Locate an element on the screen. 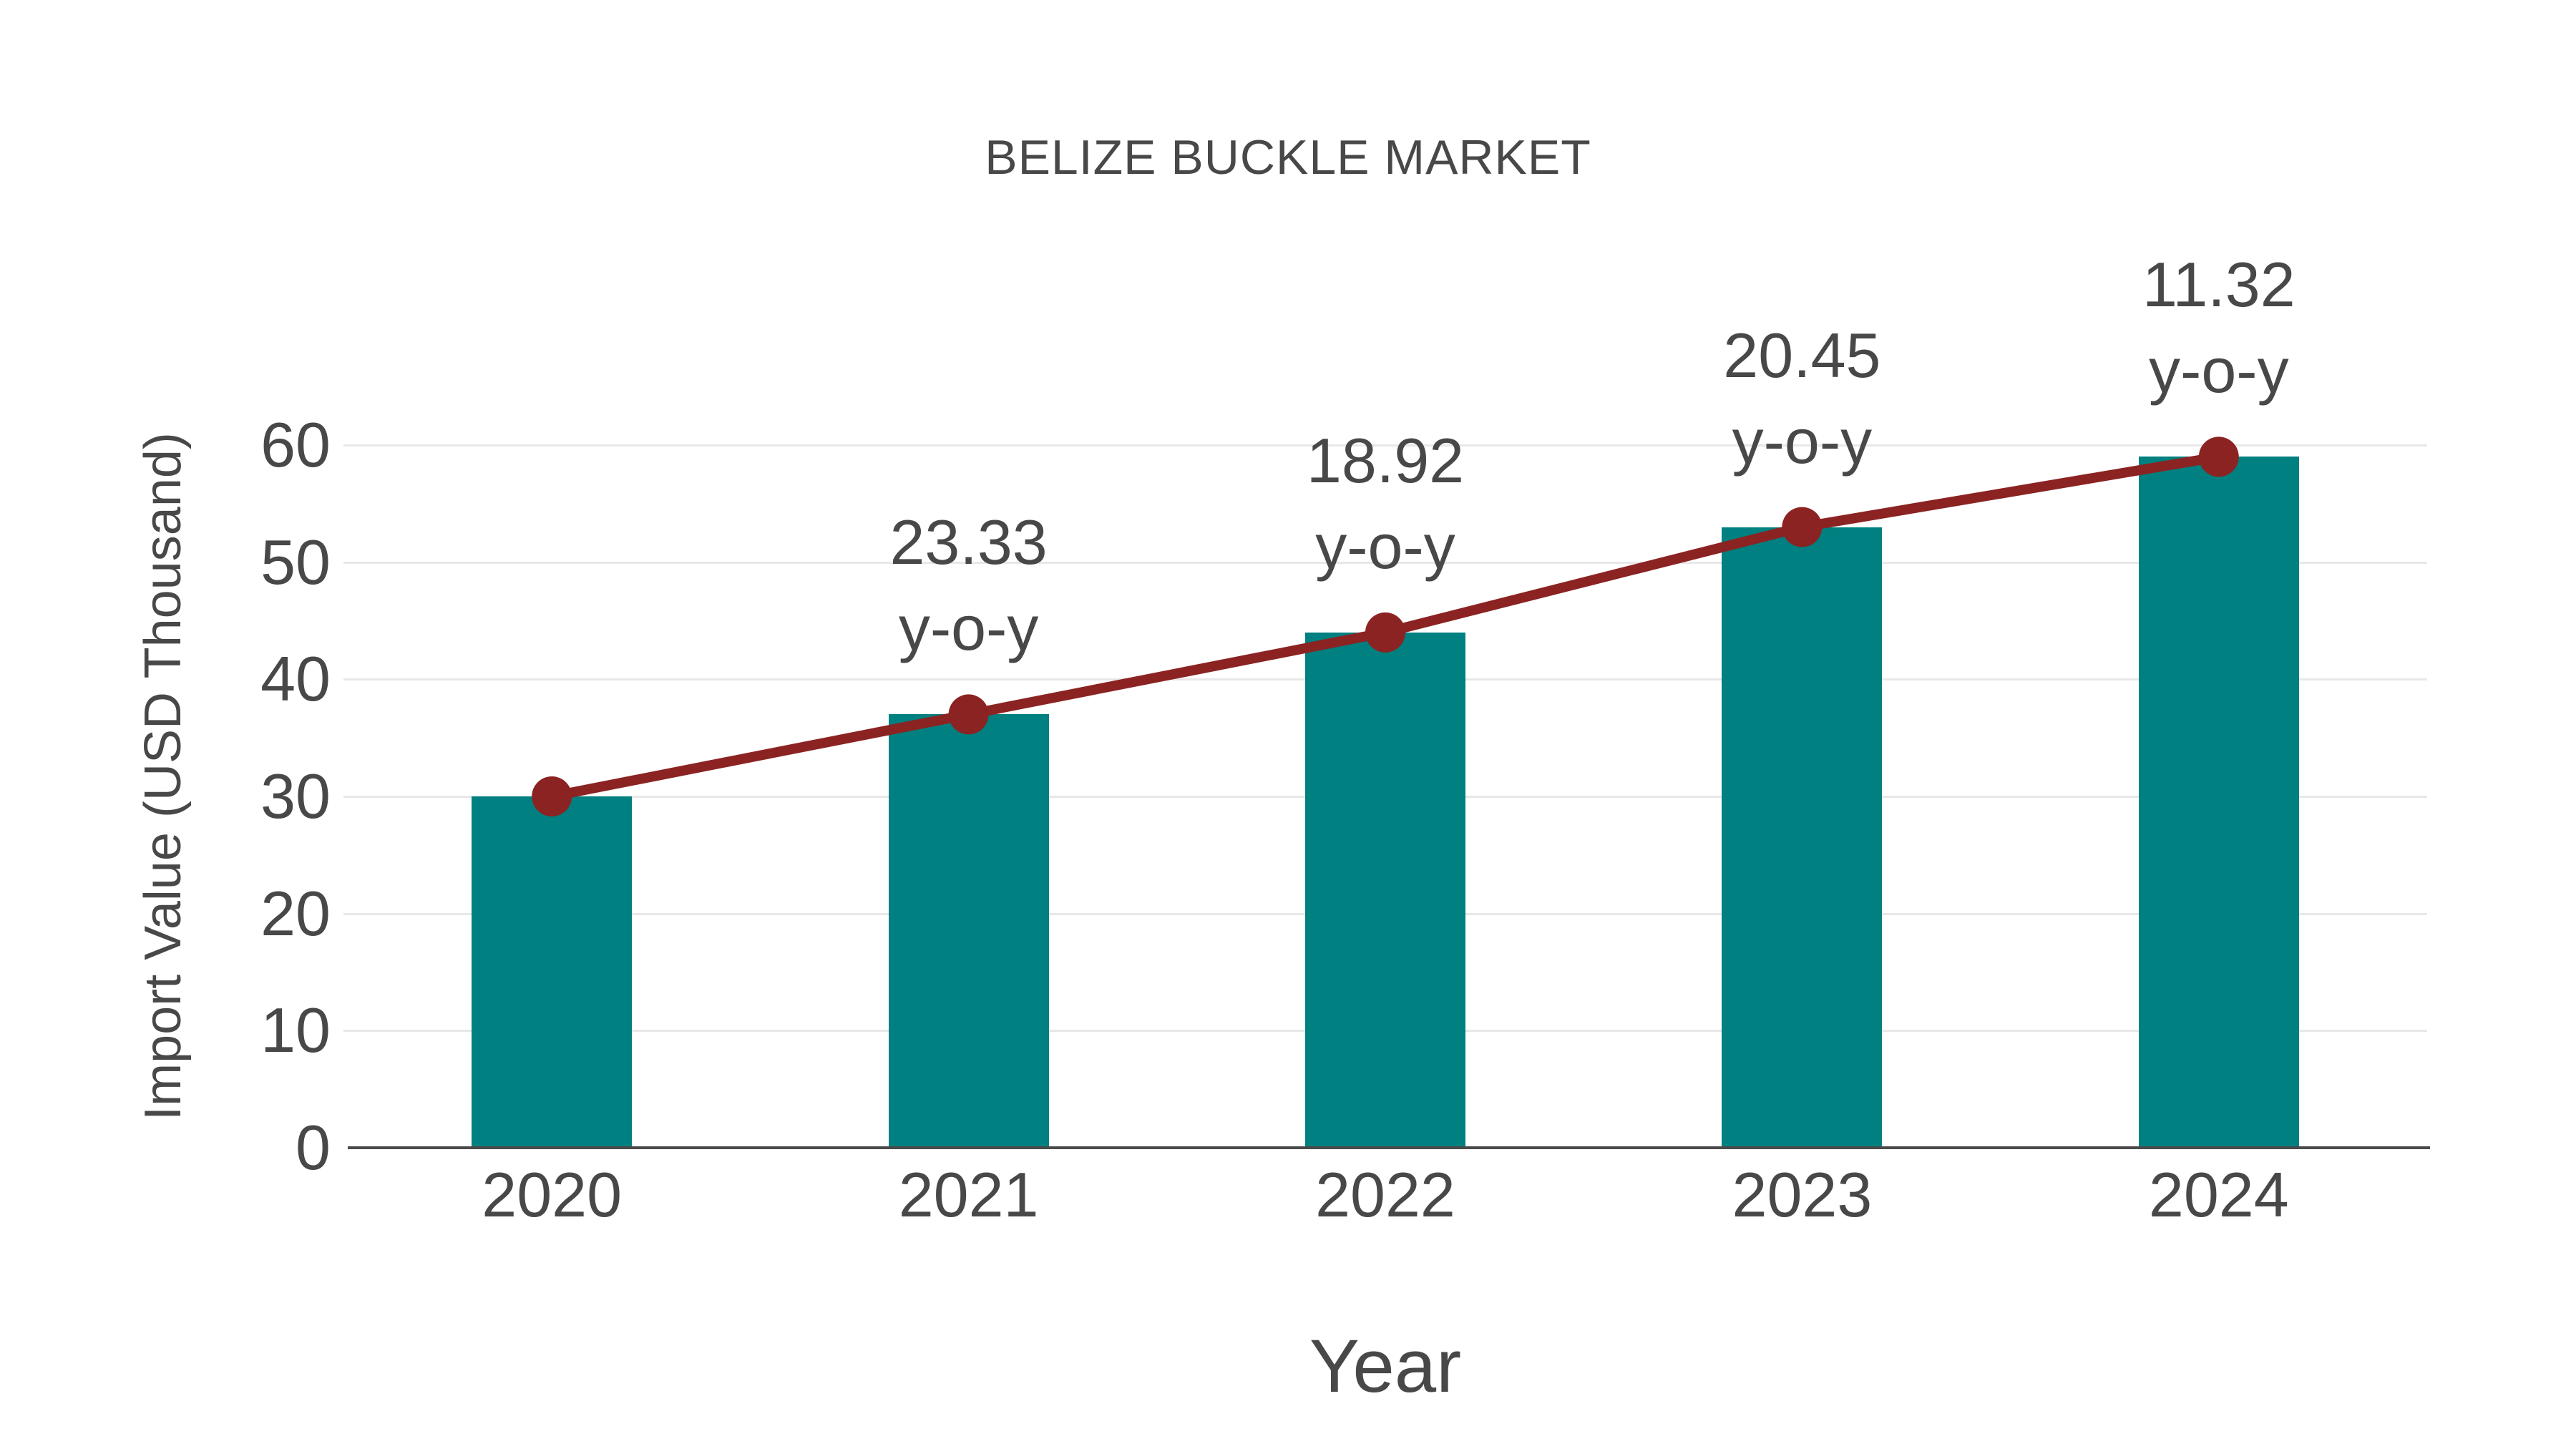  data-point-2022 is located at coordinates (1385, 632).